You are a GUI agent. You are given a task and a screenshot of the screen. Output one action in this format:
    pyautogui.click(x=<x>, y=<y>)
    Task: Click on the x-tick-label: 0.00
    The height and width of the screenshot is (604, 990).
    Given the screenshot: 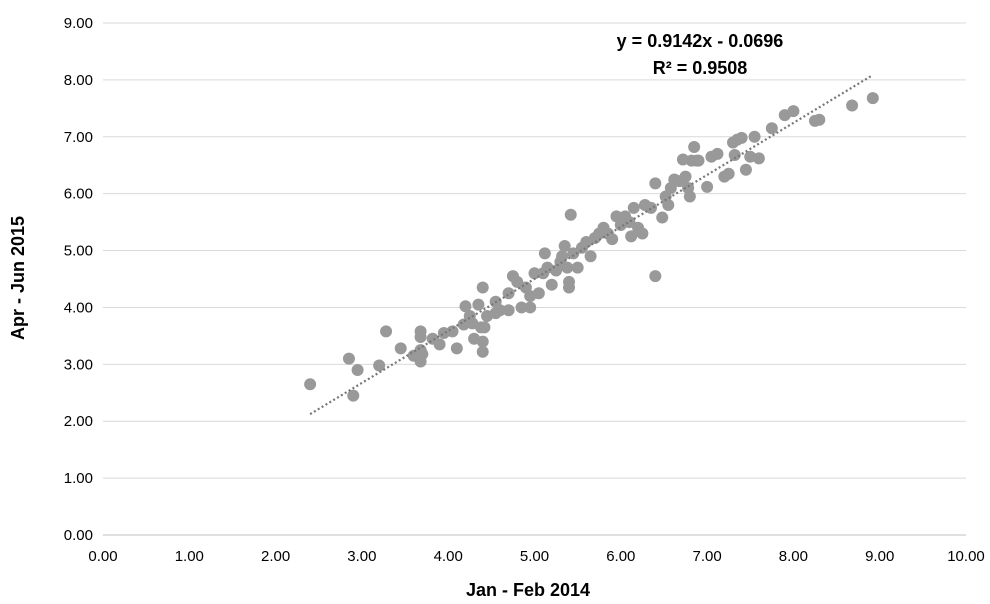 What is the action you would take?
    pyautogui.click(x=102, y=556)
    